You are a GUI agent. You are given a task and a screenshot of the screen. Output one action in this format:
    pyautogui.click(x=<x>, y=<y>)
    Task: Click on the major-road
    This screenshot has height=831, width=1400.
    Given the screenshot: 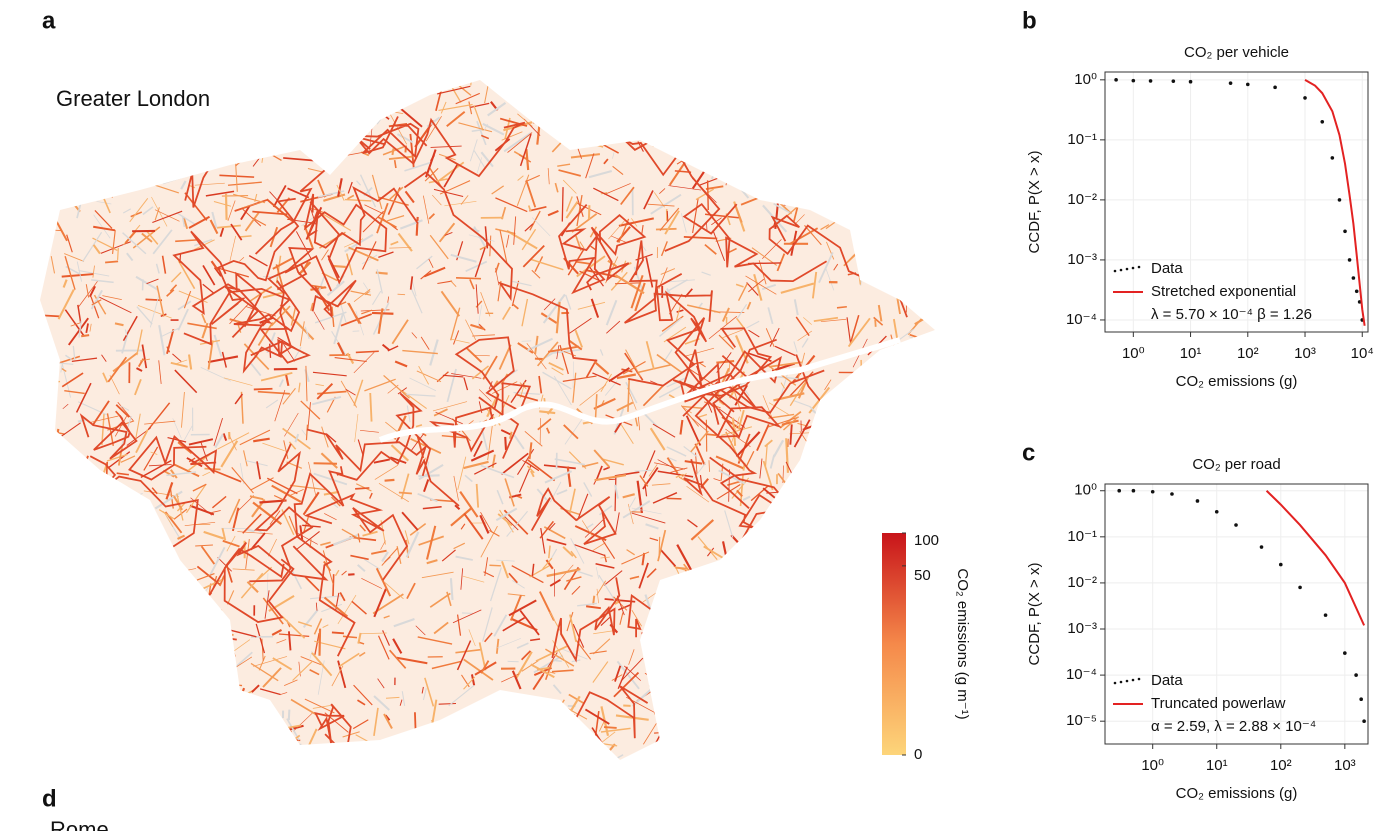 What is the action you would take?
    pyautogui.click(x=764, y=370)
    